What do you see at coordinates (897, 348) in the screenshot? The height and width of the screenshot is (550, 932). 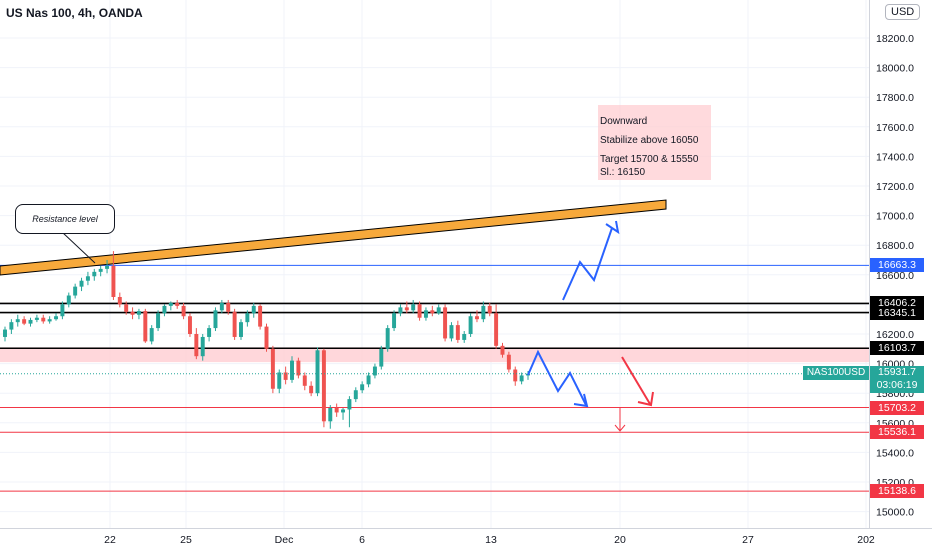 I see `price-level-label: 16103.7` at bounding box center [897, 348].